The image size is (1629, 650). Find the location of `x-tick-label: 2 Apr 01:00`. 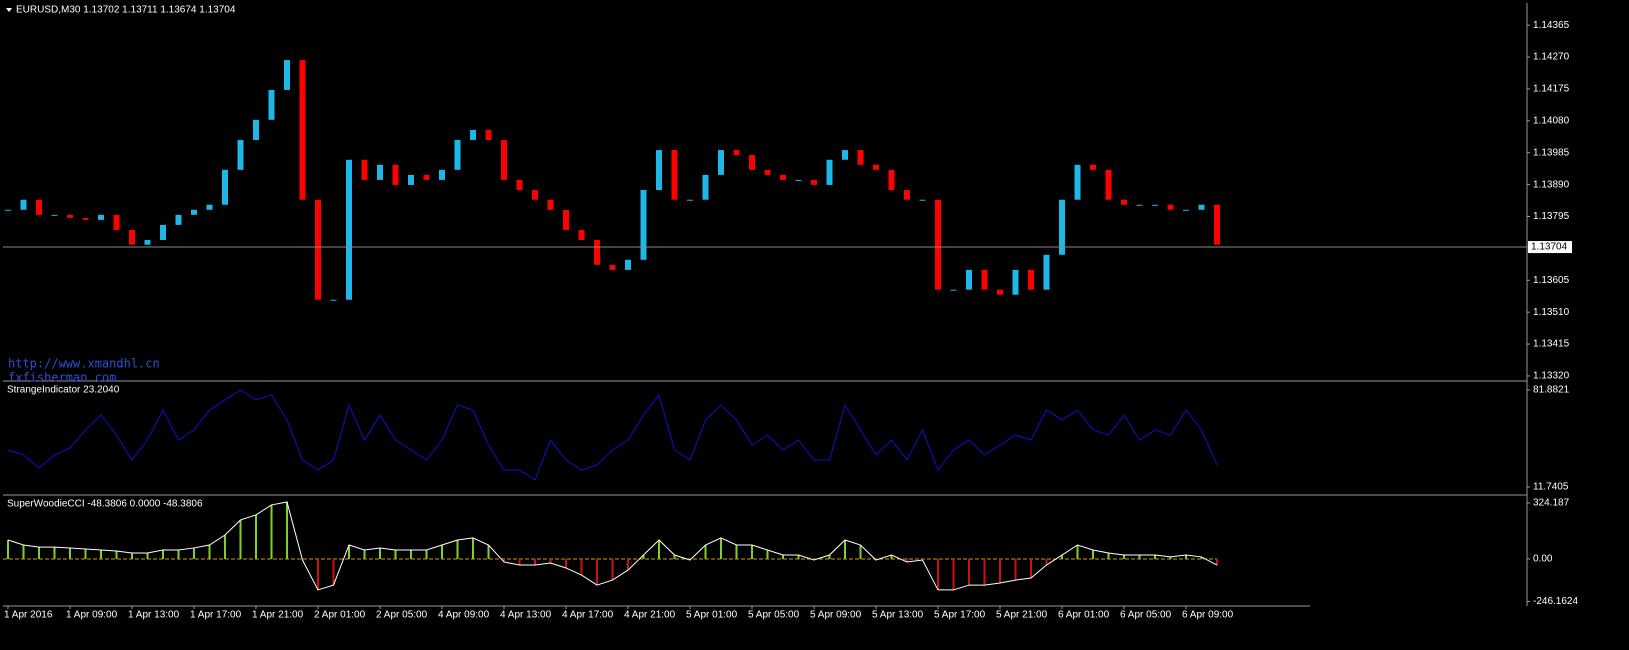

x-tick-label: 2 Apr 01:00 is located at coordinates (340, 615).